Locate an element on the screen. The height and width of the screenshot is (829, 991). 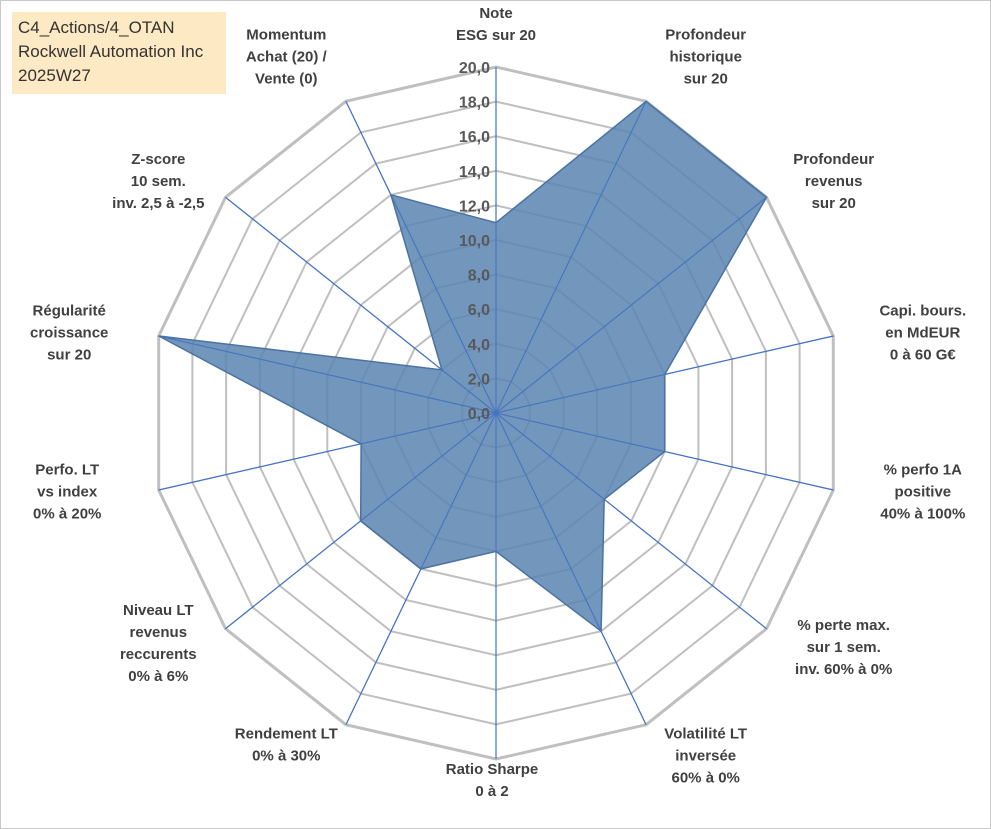
axis-label-1: Profondeur historique sur 20 is located at coordinates (705, 57).